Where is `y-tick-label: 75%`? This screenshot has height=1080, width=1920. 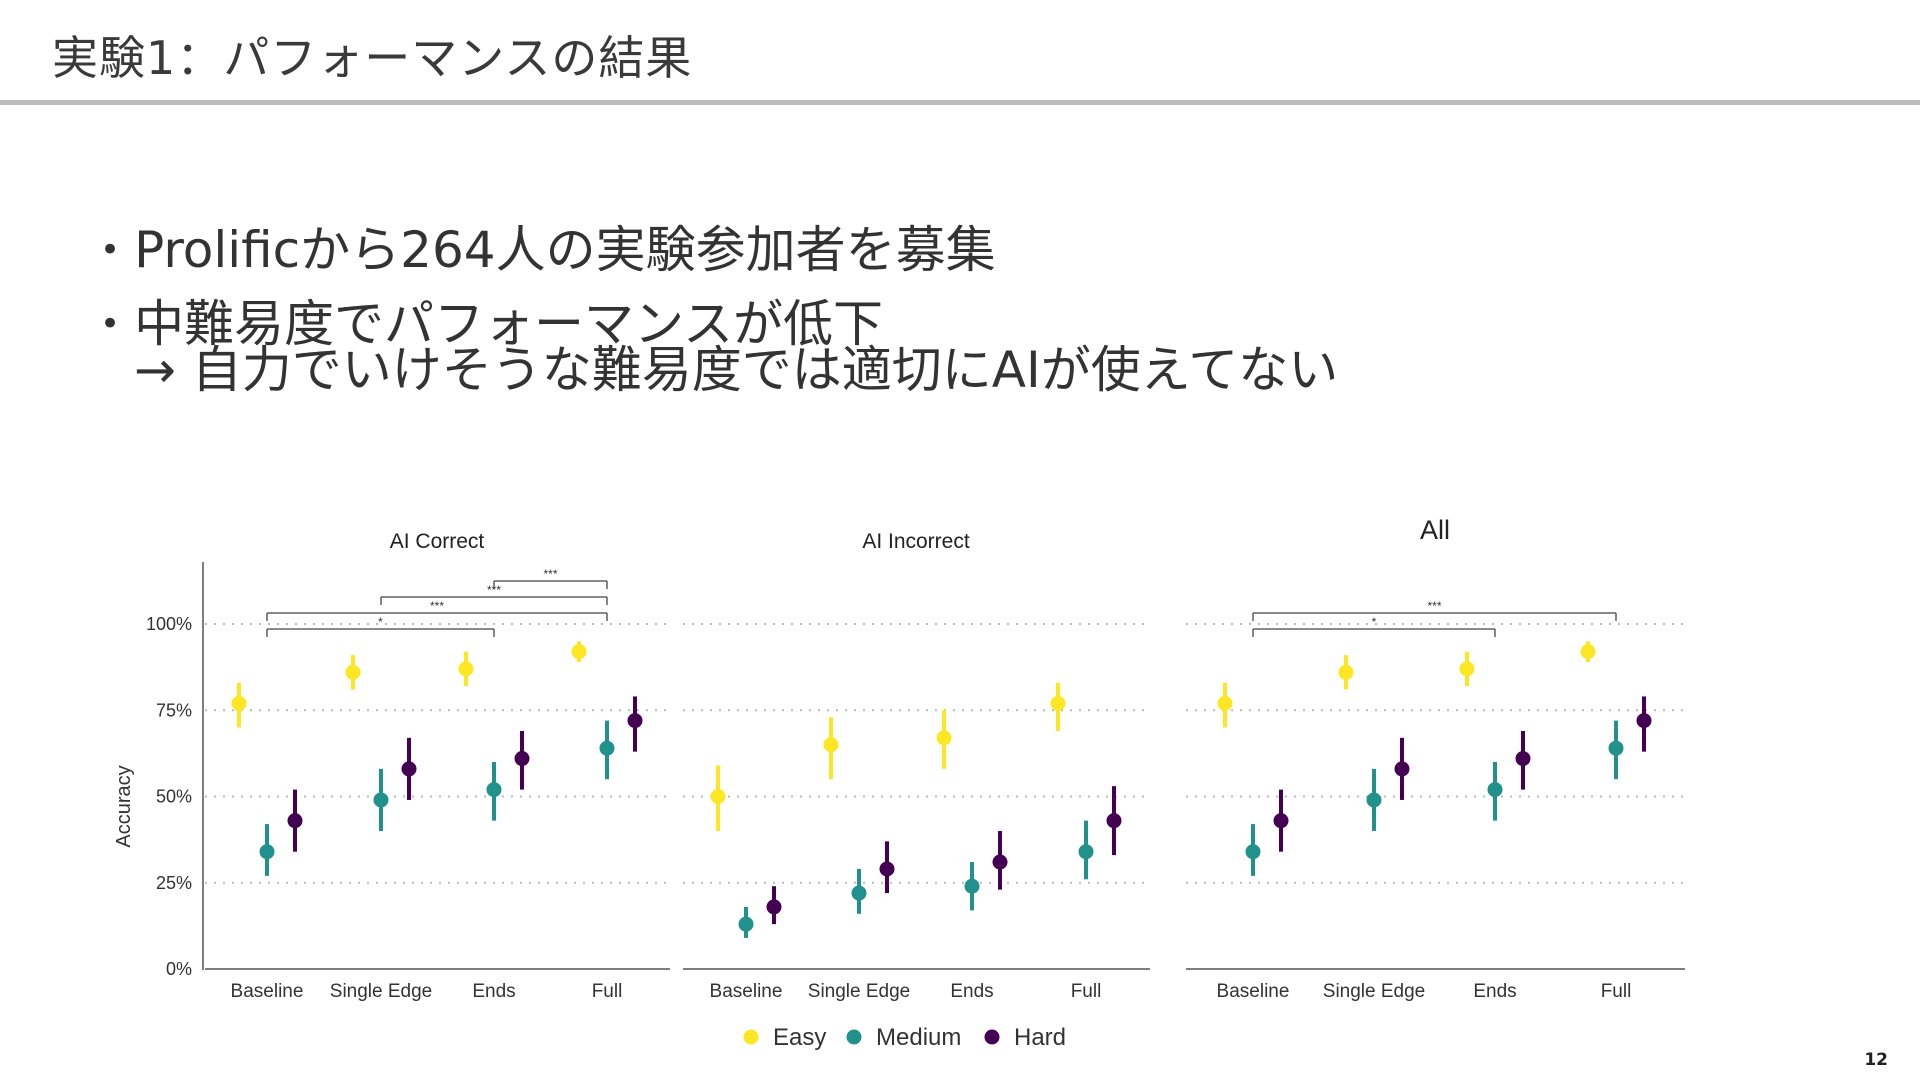 y-tick-label: 75% is located at coordinates (174, 710).